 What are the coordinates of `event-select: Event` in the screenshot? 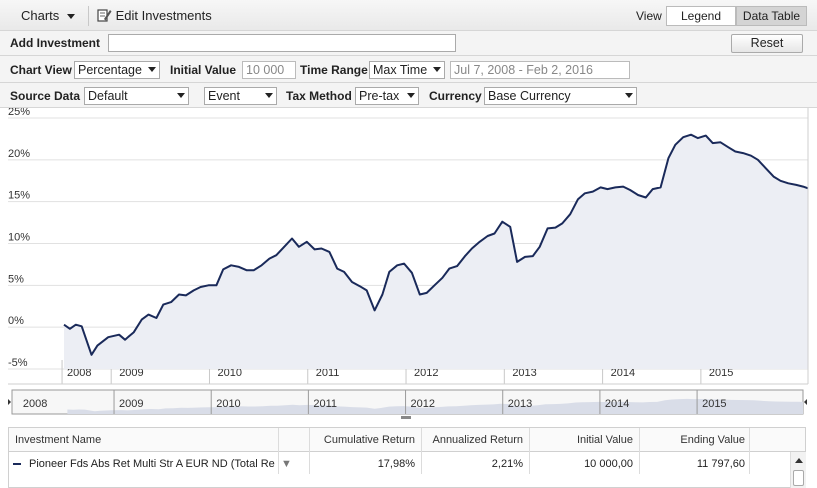 It's located at (240, 96).